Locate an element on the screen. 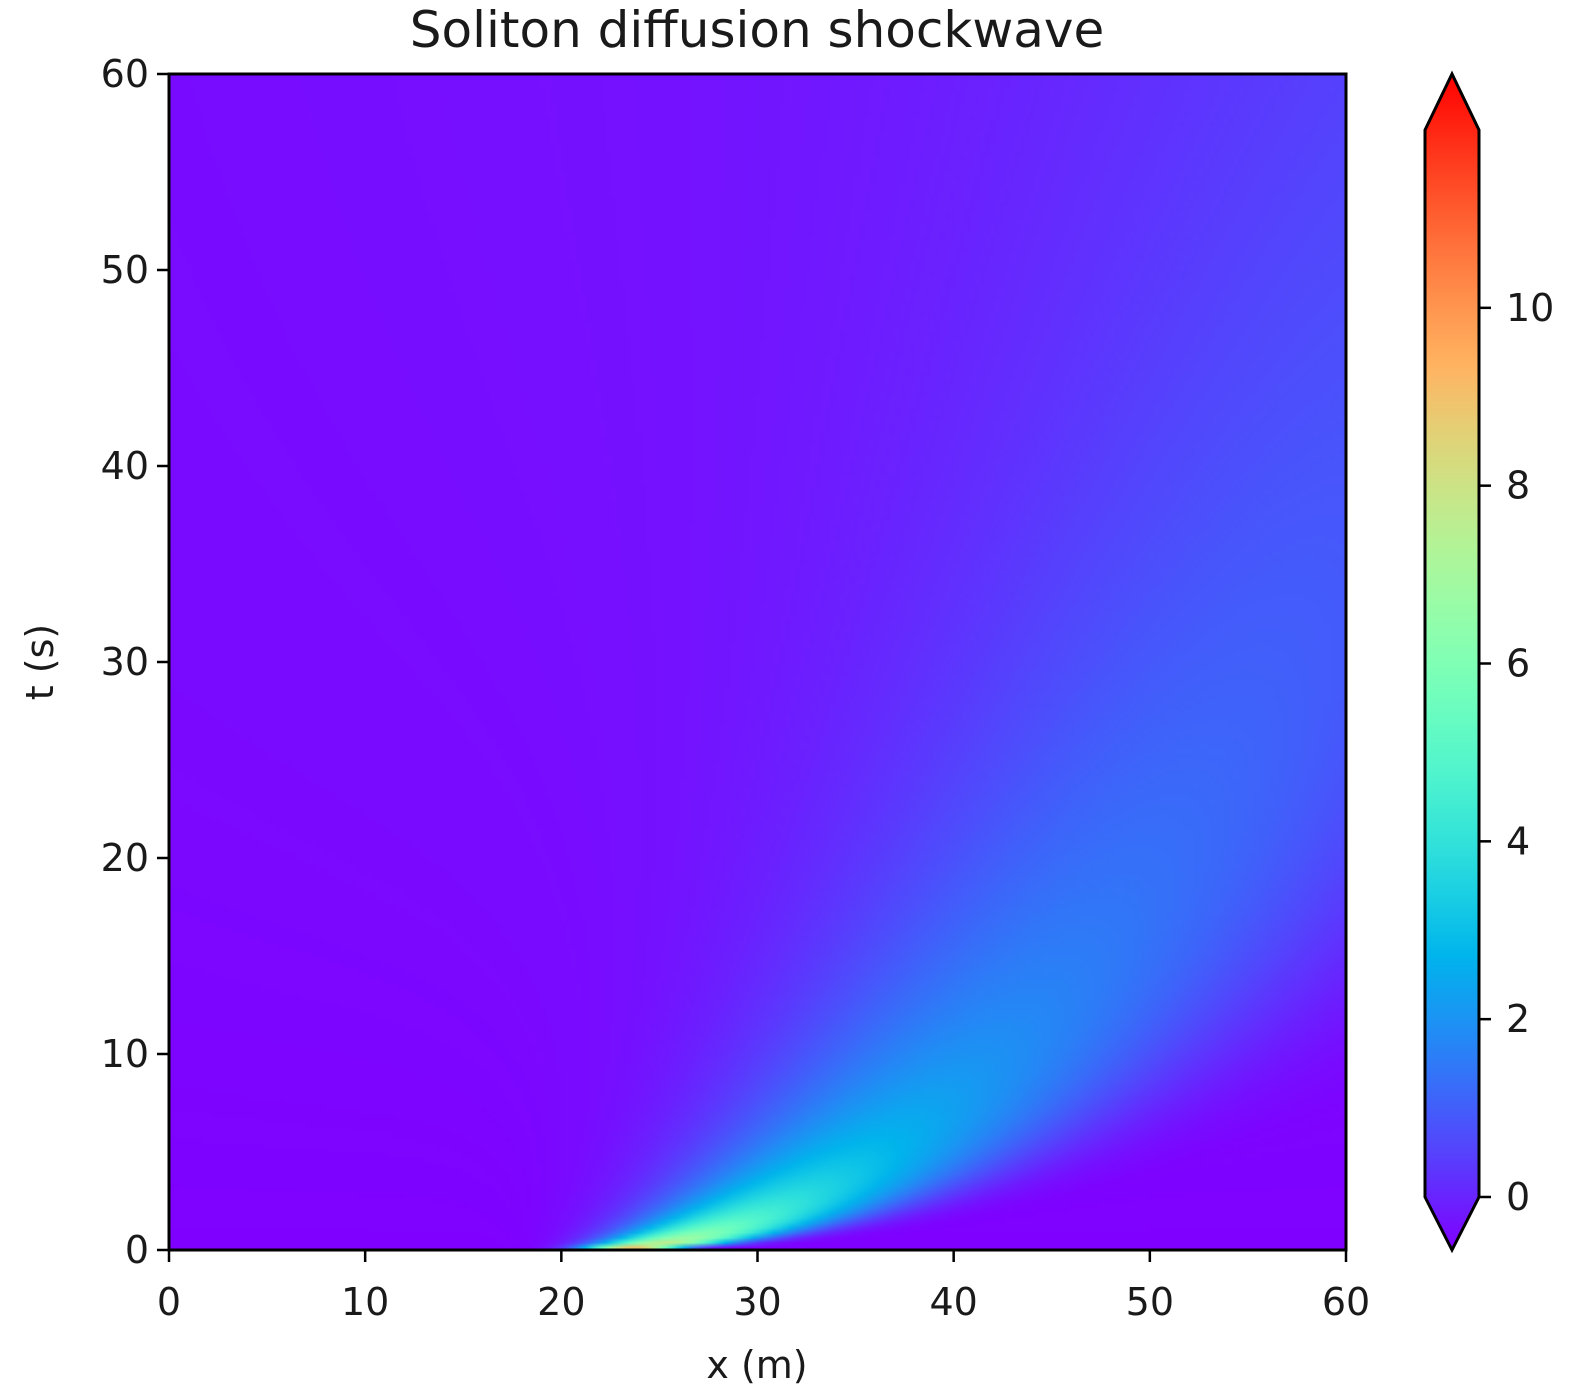 The width and height of the screenshot is (1578, 1398). y-tick-label: 20 is located at coordinates (125, 858).